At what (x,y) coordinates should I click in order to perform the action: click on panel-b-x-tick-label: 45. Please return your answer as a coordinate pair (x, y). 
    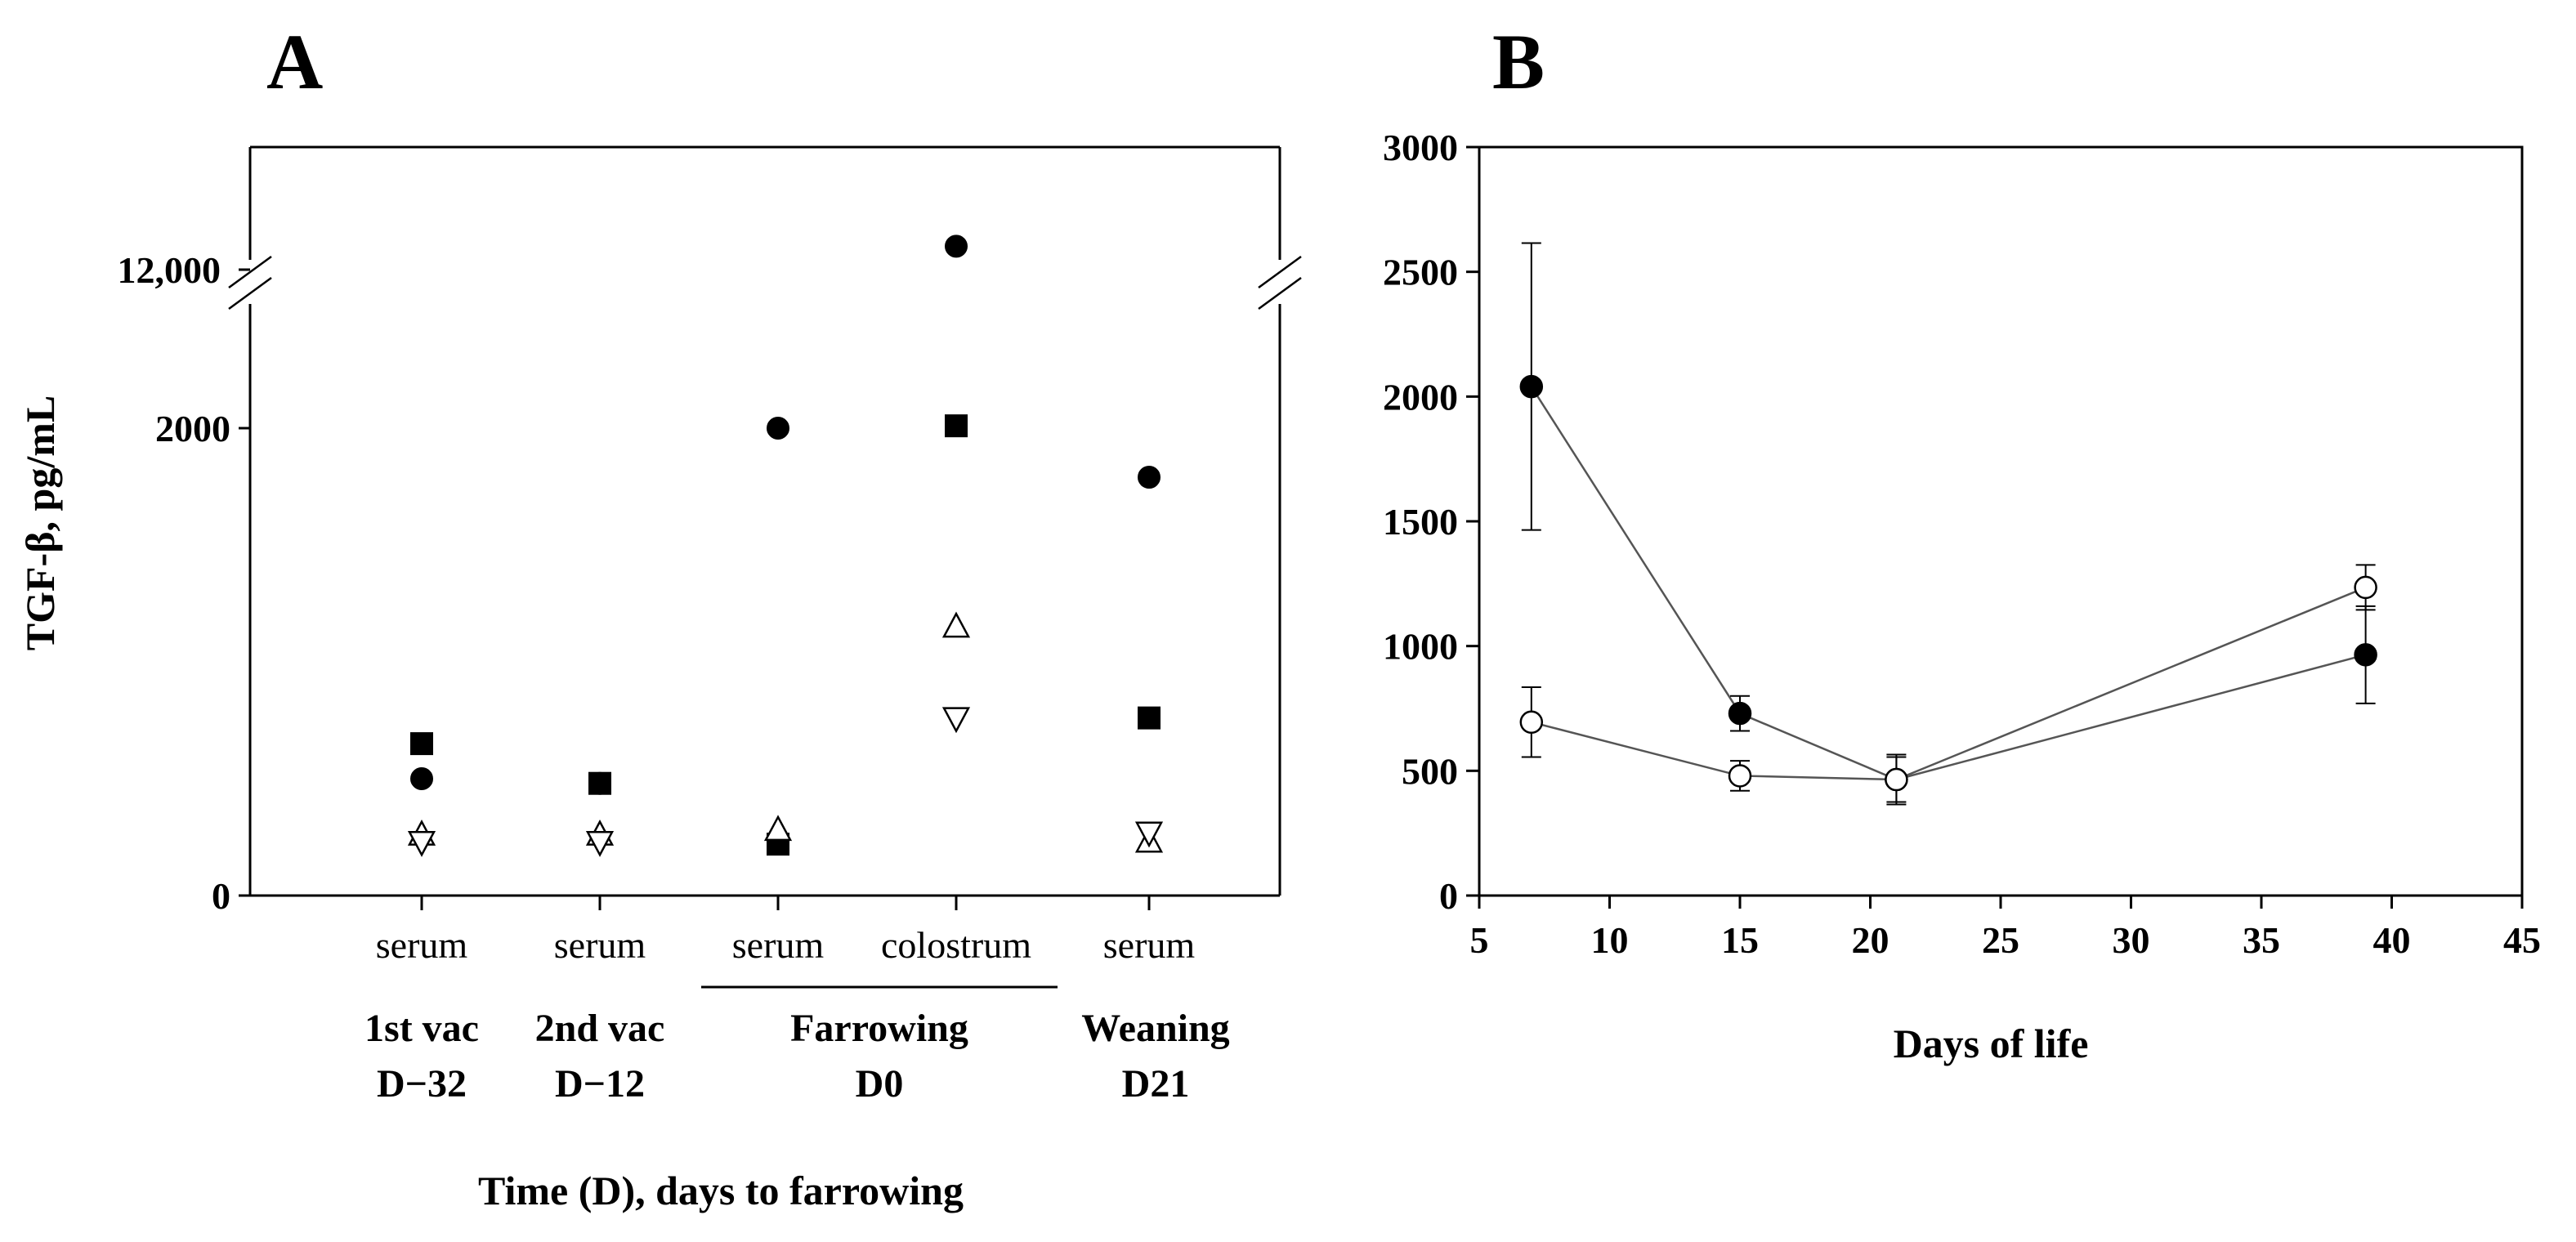
    Looking at the image, I should click on (2522, 940).